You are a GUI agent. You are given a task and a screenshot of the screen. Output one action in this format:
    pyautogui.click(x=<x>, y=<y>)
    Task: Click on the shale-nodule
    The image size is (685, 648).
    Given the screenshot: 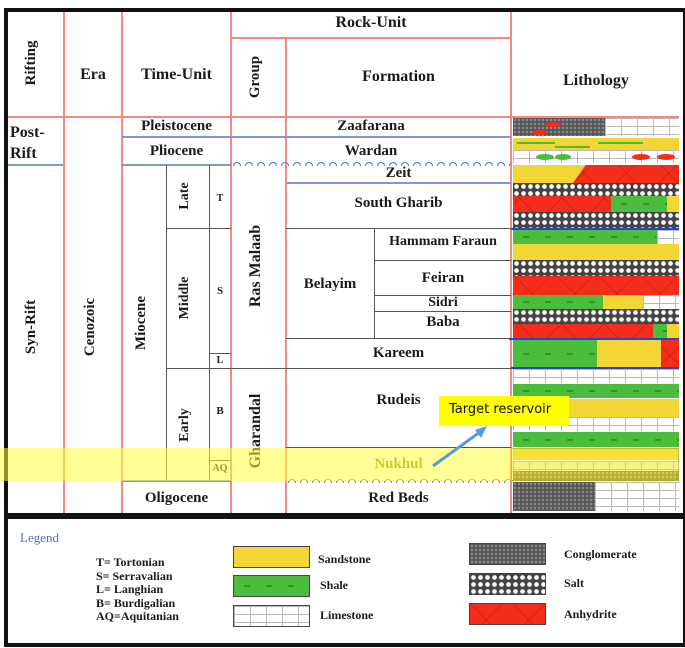 What is the action you would take?
    pyautogui.click(x=545, y=157)
    